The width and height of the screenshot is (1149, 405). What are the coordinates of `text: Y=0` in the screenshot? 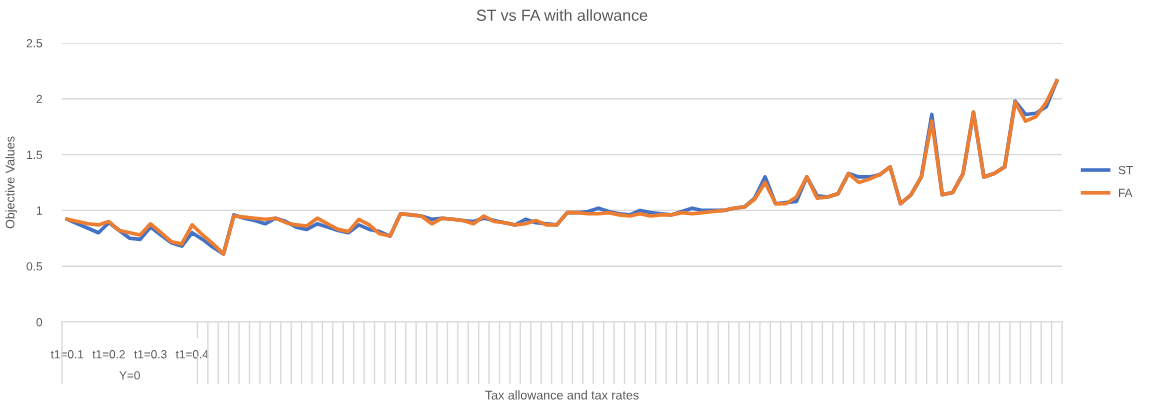 It's located at (129, 375).